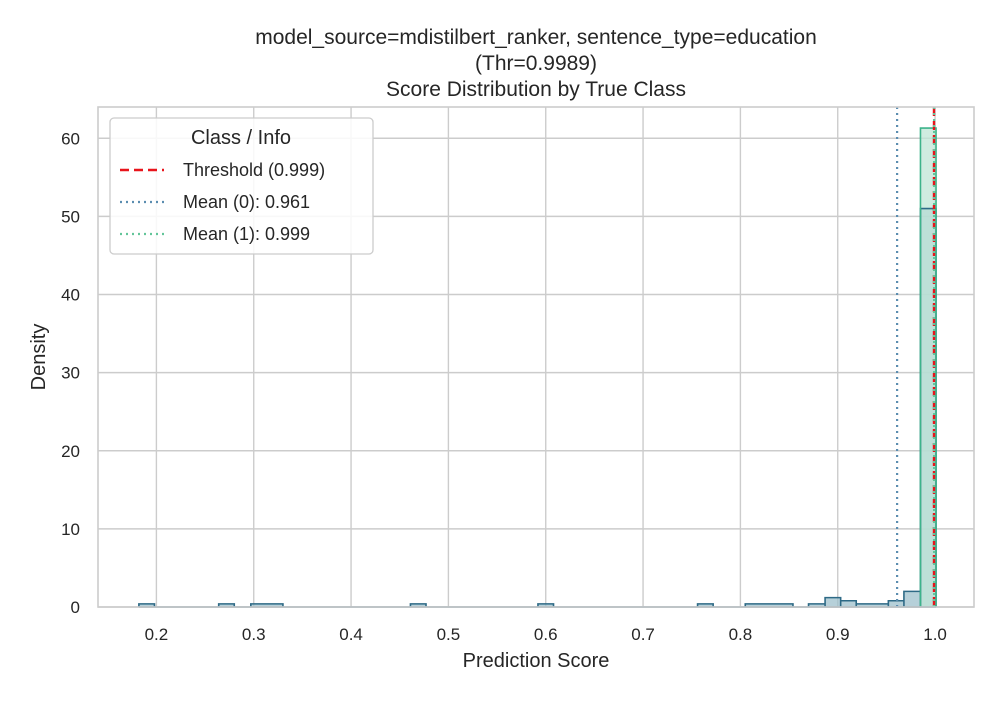 The width and height of the screenshot is (1000, 705). Describe the element at coordinates (70, 216) in the screenshot. I see `y-tick-label-5: 50` at that location.